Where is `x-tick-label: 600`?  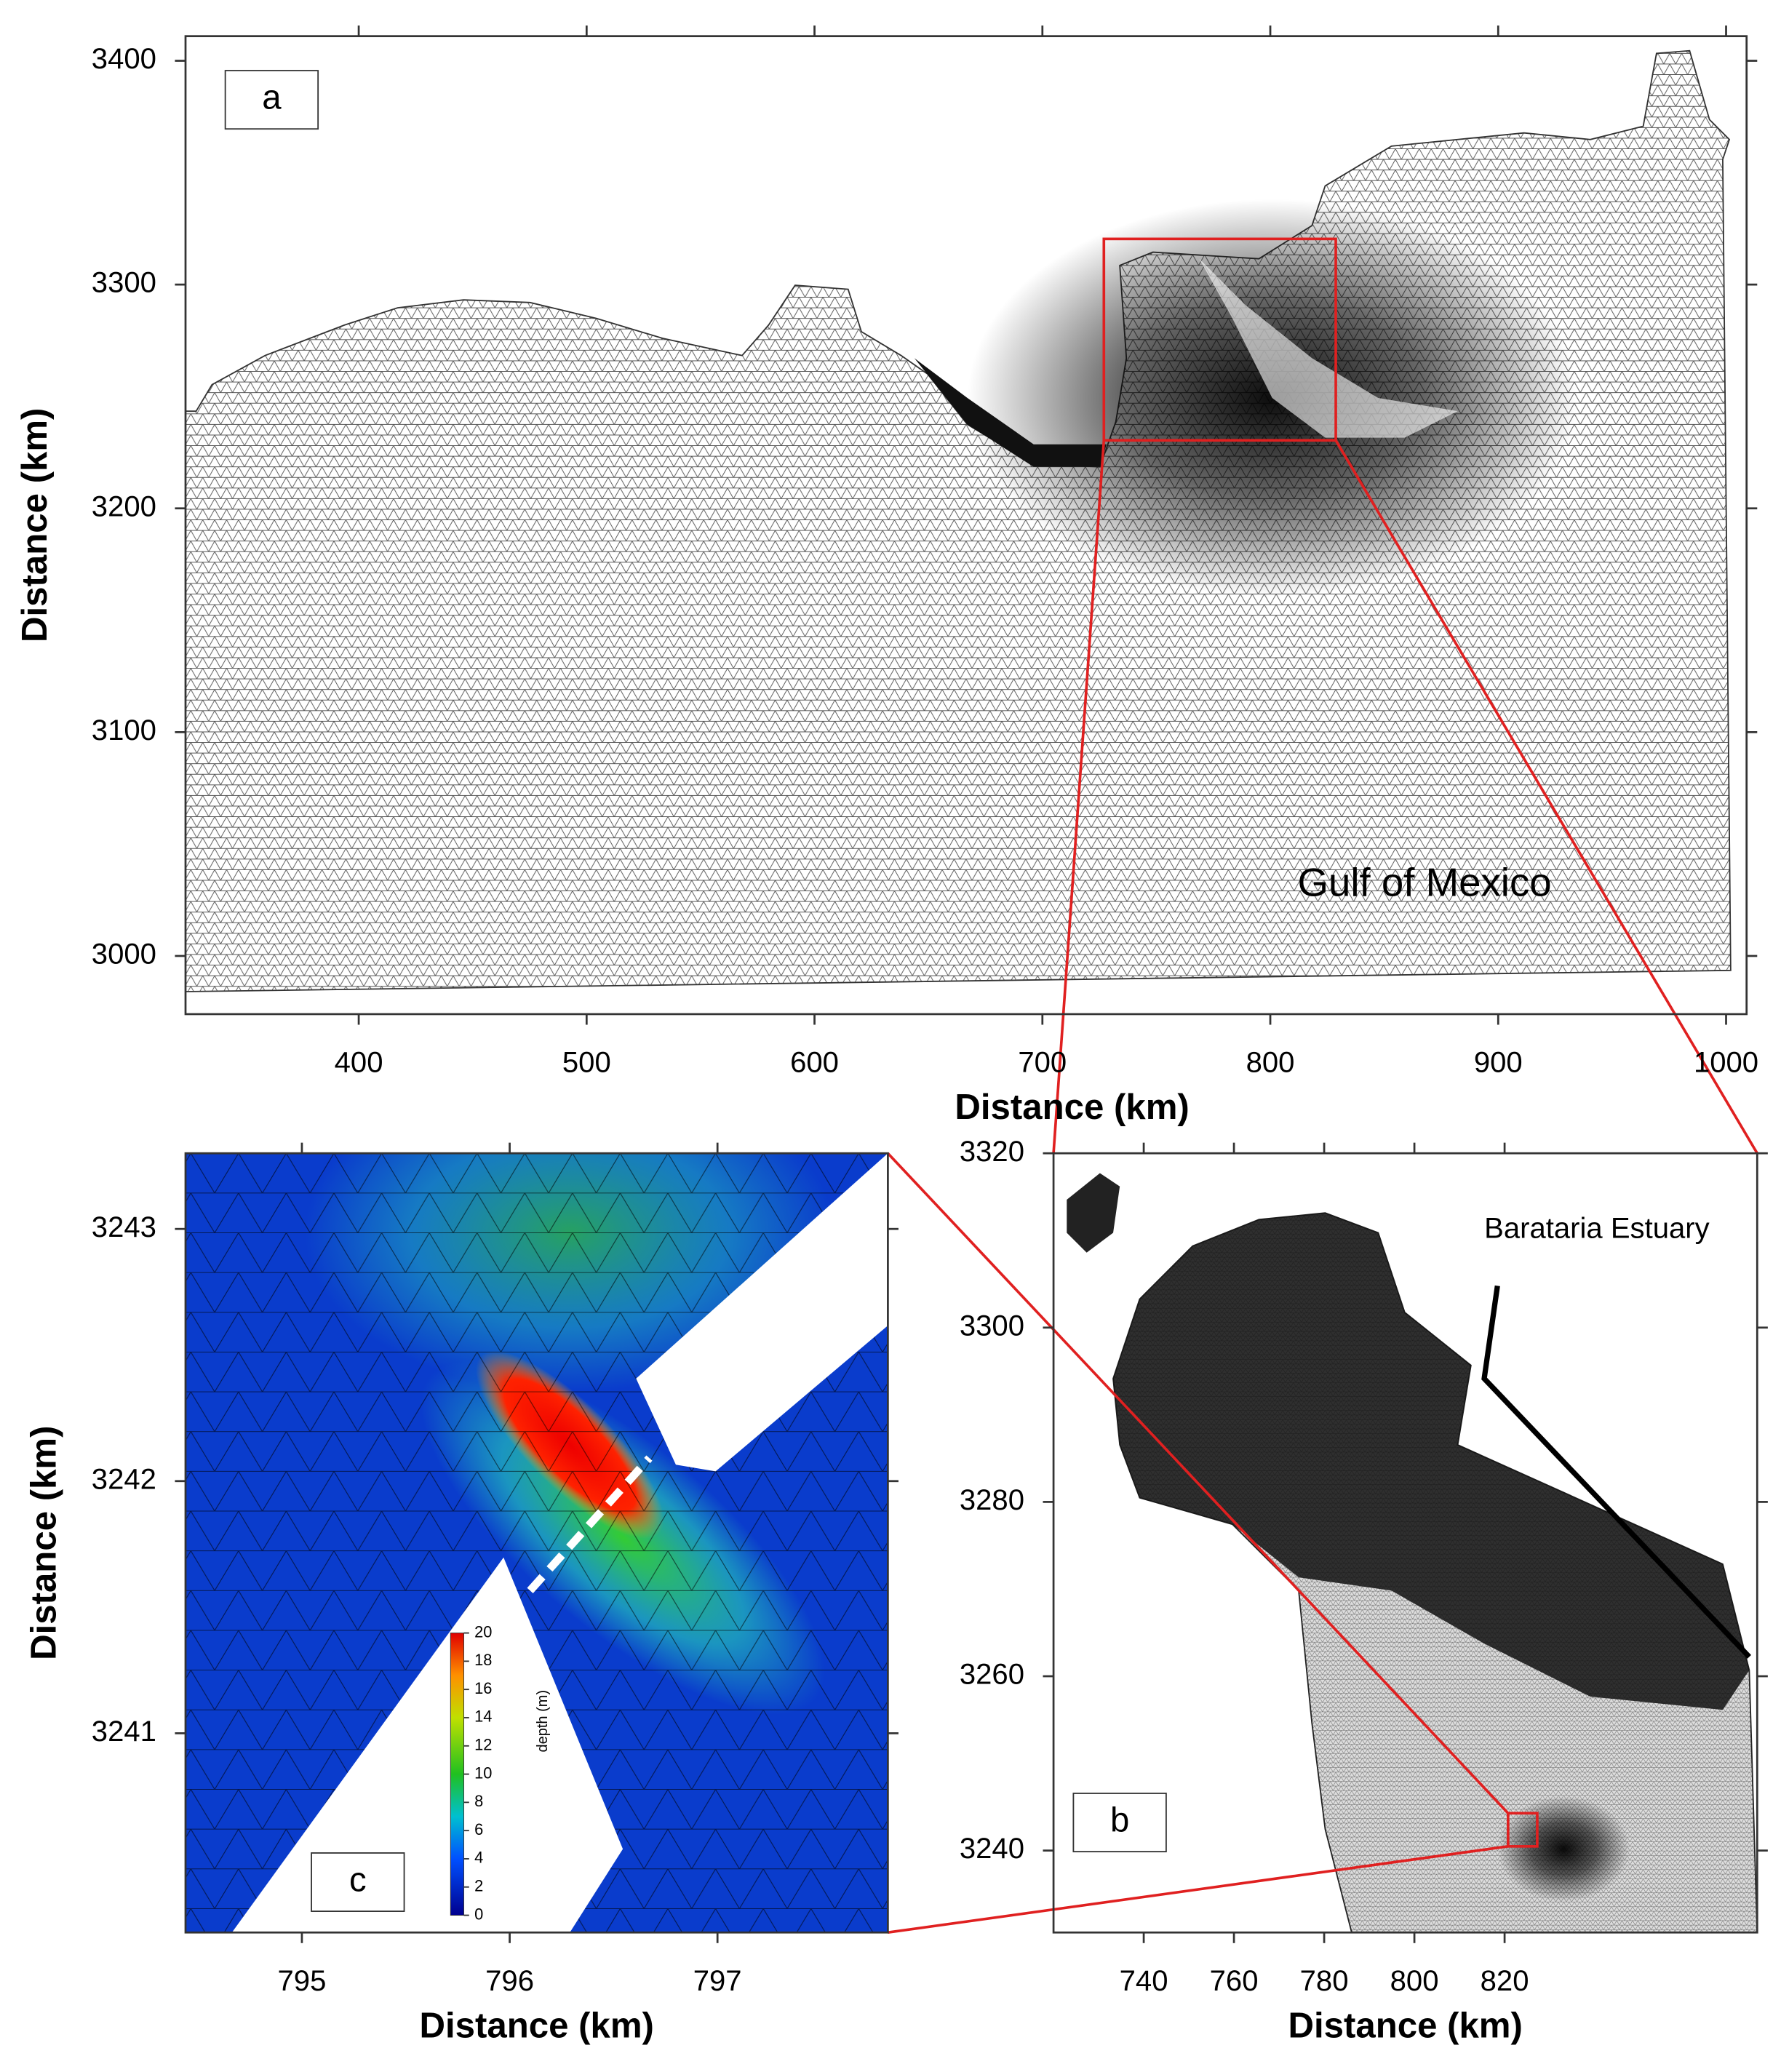 x-tick-label: 600 is located at coordinates (815, 1063).